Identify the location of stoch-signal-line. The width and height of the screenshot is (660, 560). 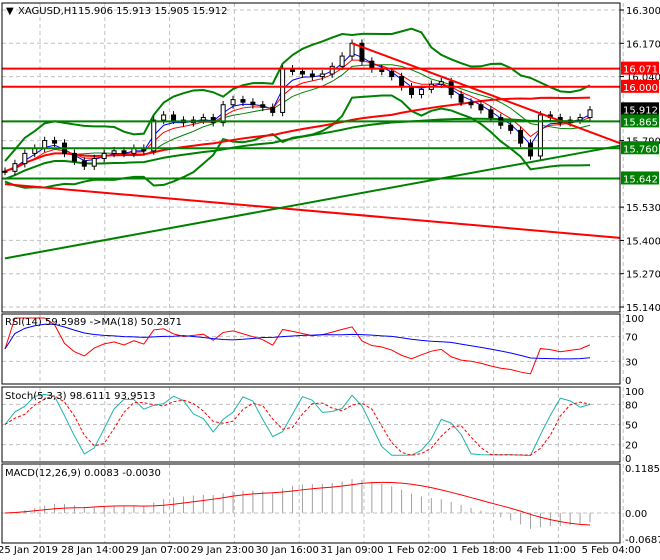
(297, 425).